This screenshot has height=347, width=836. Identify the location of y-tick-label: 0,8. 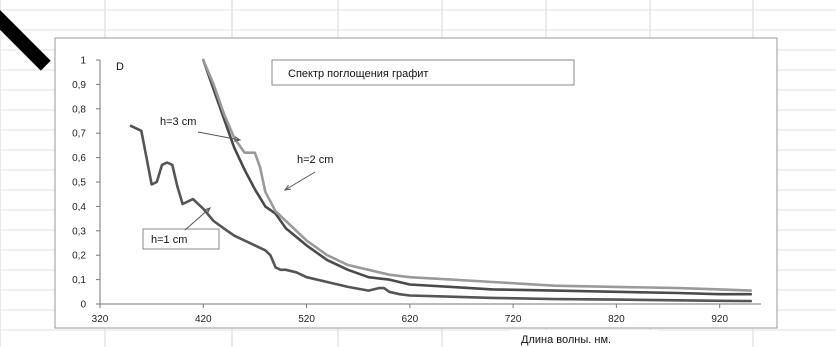
(79, 109).